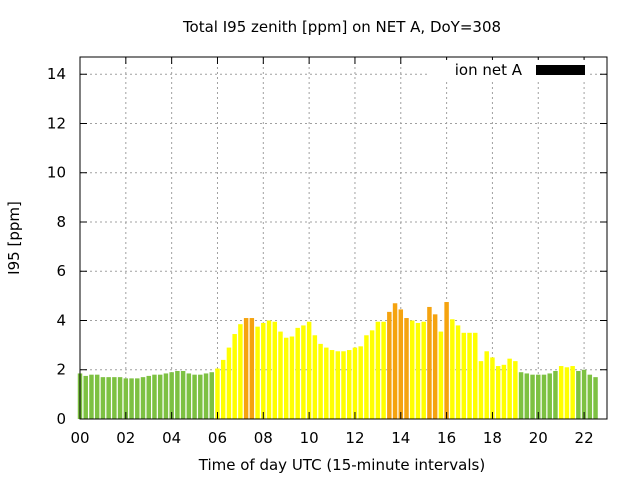 This screenshot has width=640, height=480. What do you see at coordinates (171, 438) in the screenshot?
I see `x-tick-label: 04` at bounding box center [171, 438].